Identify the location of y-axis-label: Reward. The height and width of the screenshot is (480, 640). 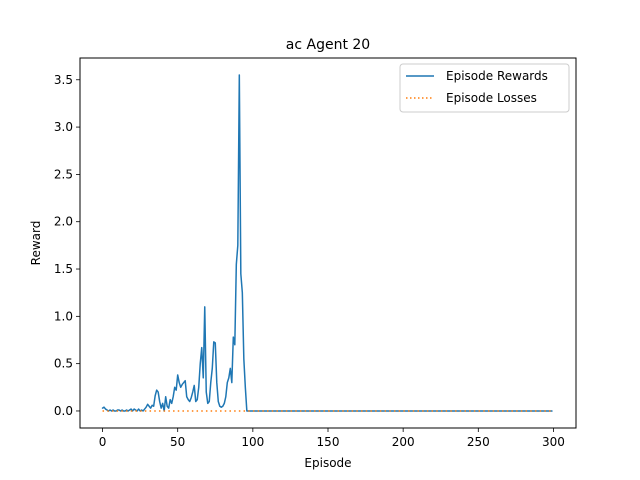
(36, 243).